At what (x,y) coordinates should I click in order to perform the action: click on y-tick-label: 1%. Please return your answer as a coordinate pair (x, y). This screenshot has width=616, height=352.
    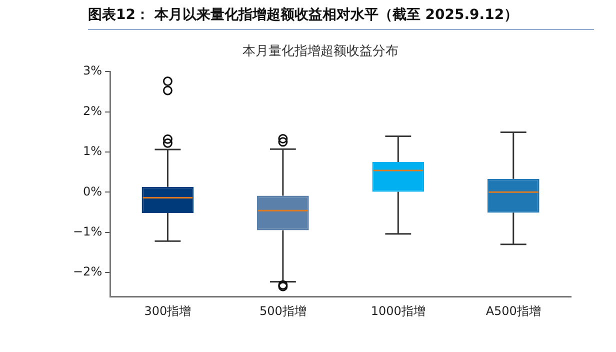
    Looking at the image, I should click on (92, 151).